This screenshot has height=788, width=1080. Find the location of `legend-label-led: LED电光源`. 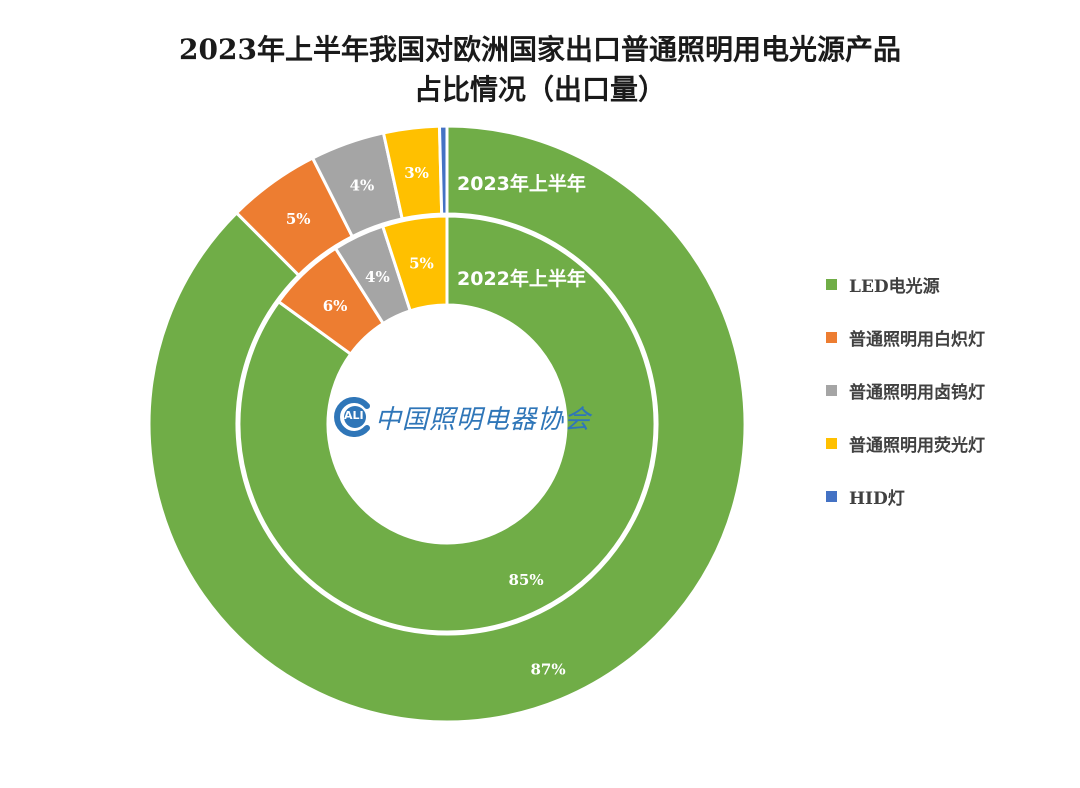

legend-label-led: LED电光源 is located at coordinates (894, 287).